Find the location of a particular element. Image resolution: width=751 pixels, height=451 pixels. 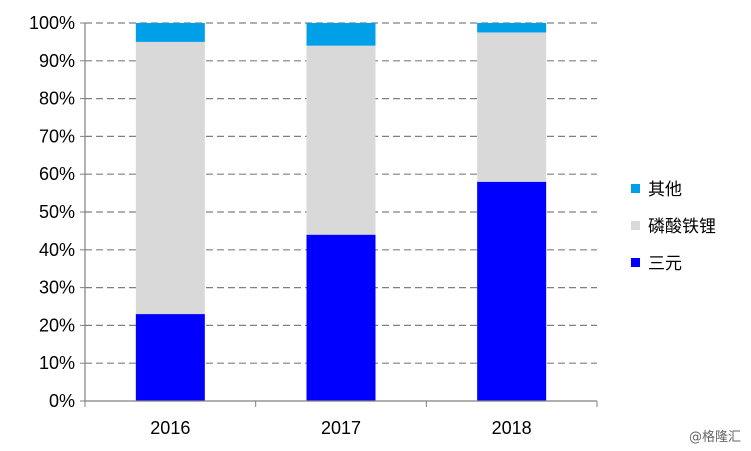

legend-label: 磷酸铁锂 is located at coordinates (682, 227).